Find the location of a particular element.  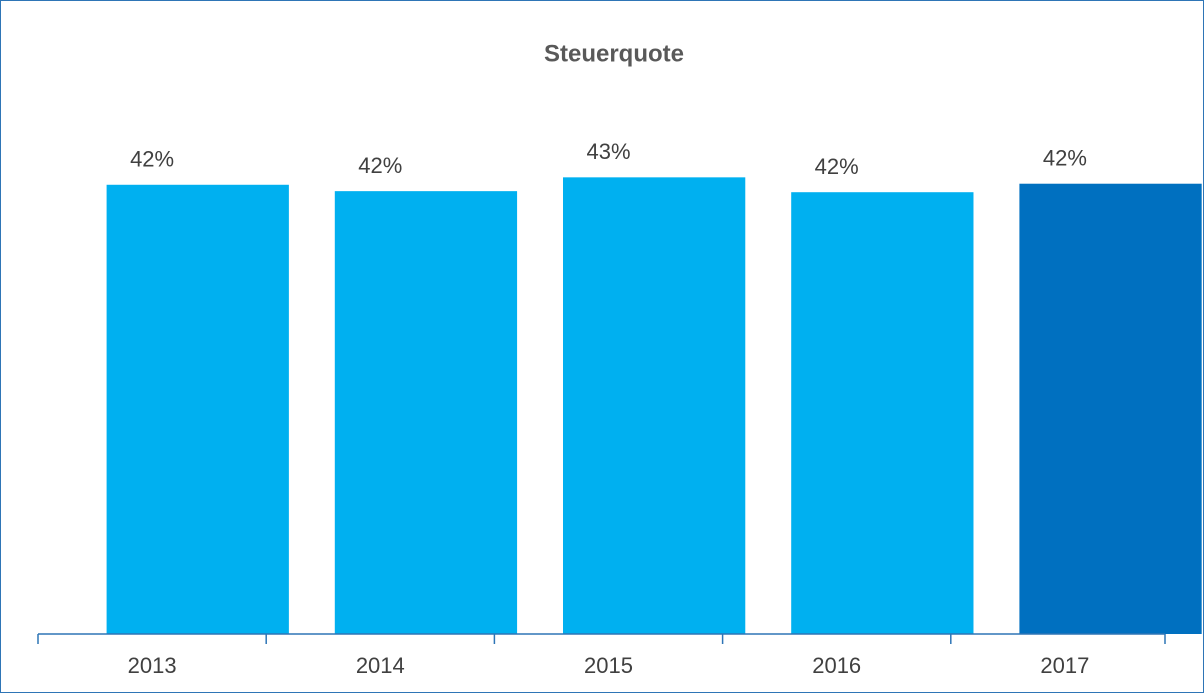

x-tick-label: 2014 is located at coordinates (380, 665).